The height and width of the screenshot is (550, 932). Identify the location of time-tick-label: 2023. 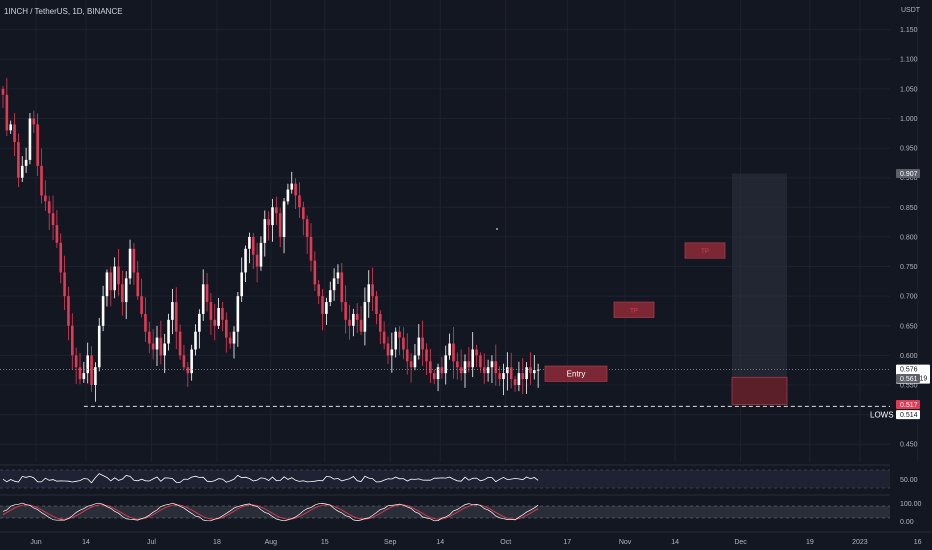
(860, 542).